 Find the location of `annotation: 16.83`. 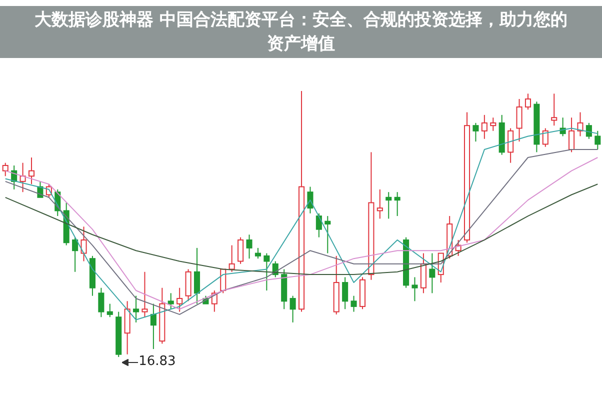

annotation: 16.83 is located at coordinates (157, 361).